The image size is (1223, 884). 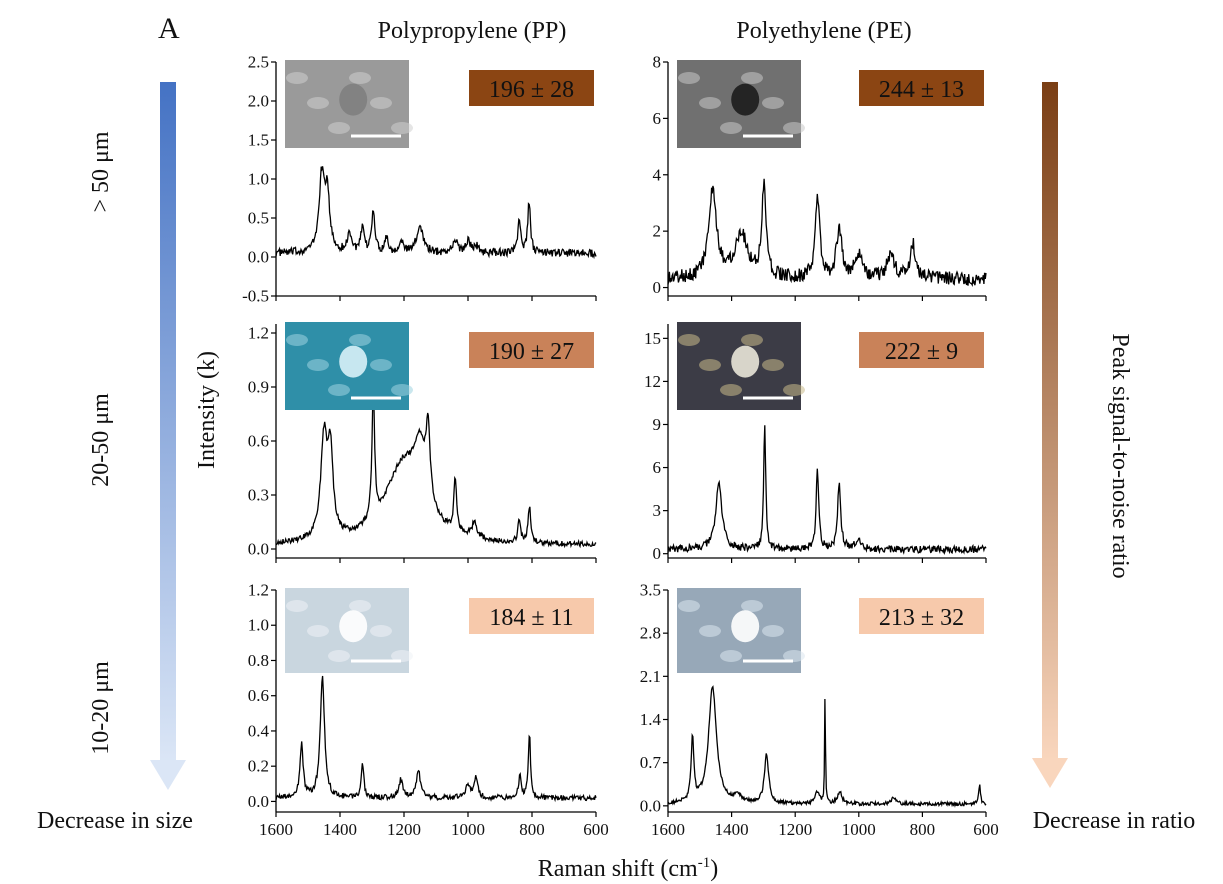 What do you see at coordinates (651, 719) in the screenshot?
I see `y-tick-label: 1.4` at bounding box center [651, 719].